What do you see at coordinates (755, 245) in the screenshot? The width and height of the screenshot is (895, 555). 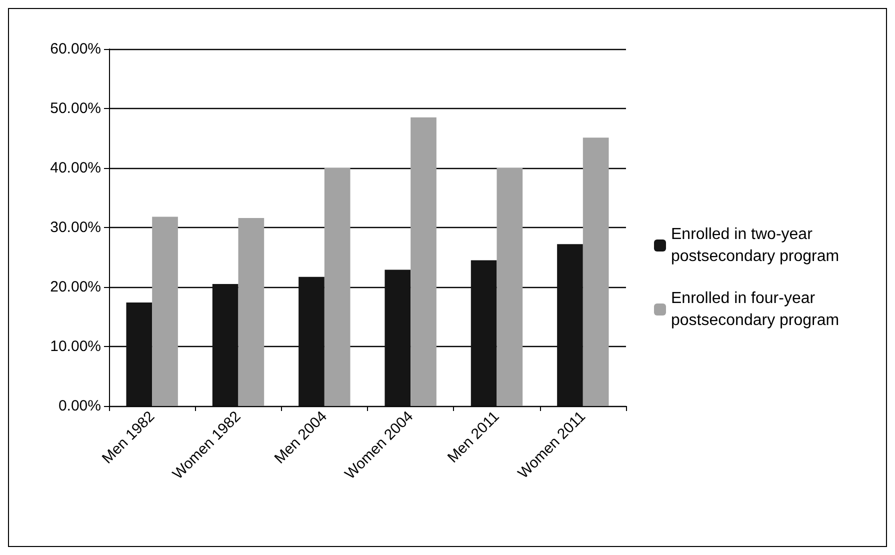 I see `legend-label: Enrolled in two-year postsecondary program` at bounding box center [755, 245].